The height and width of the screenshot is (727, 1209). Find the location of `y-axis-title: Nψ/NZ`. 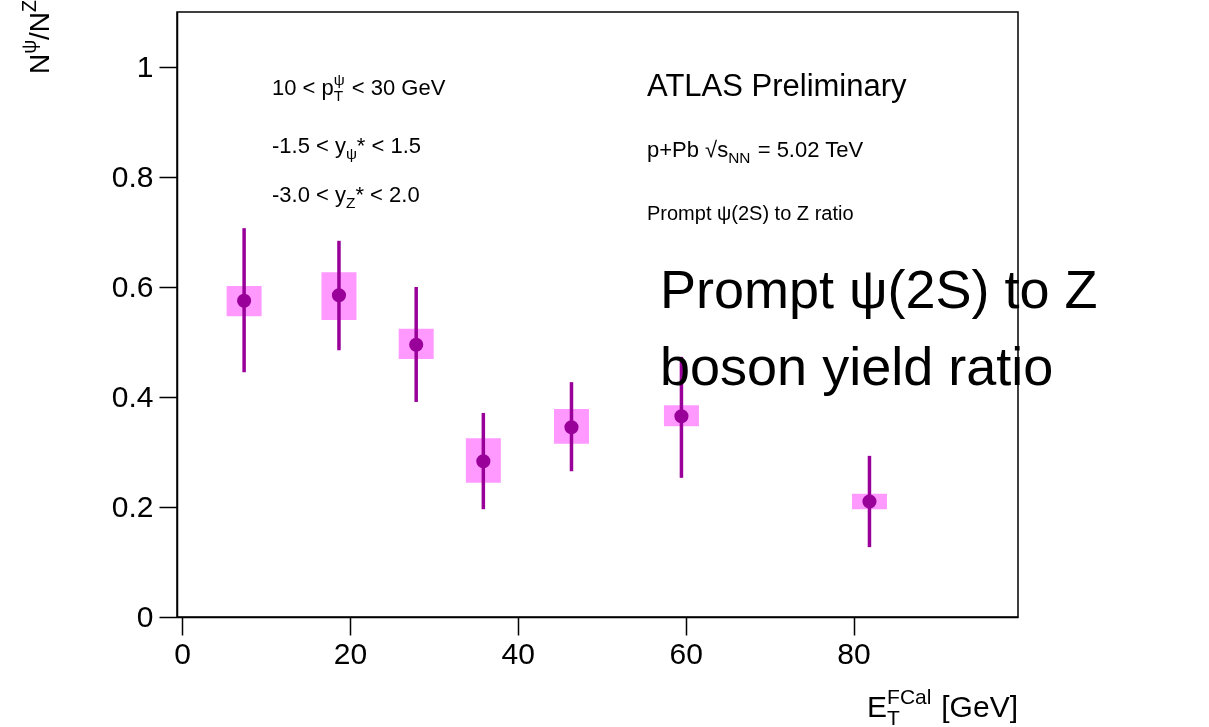

y-axis-title: Nψ/NZ is located at coordinates (36, 37).